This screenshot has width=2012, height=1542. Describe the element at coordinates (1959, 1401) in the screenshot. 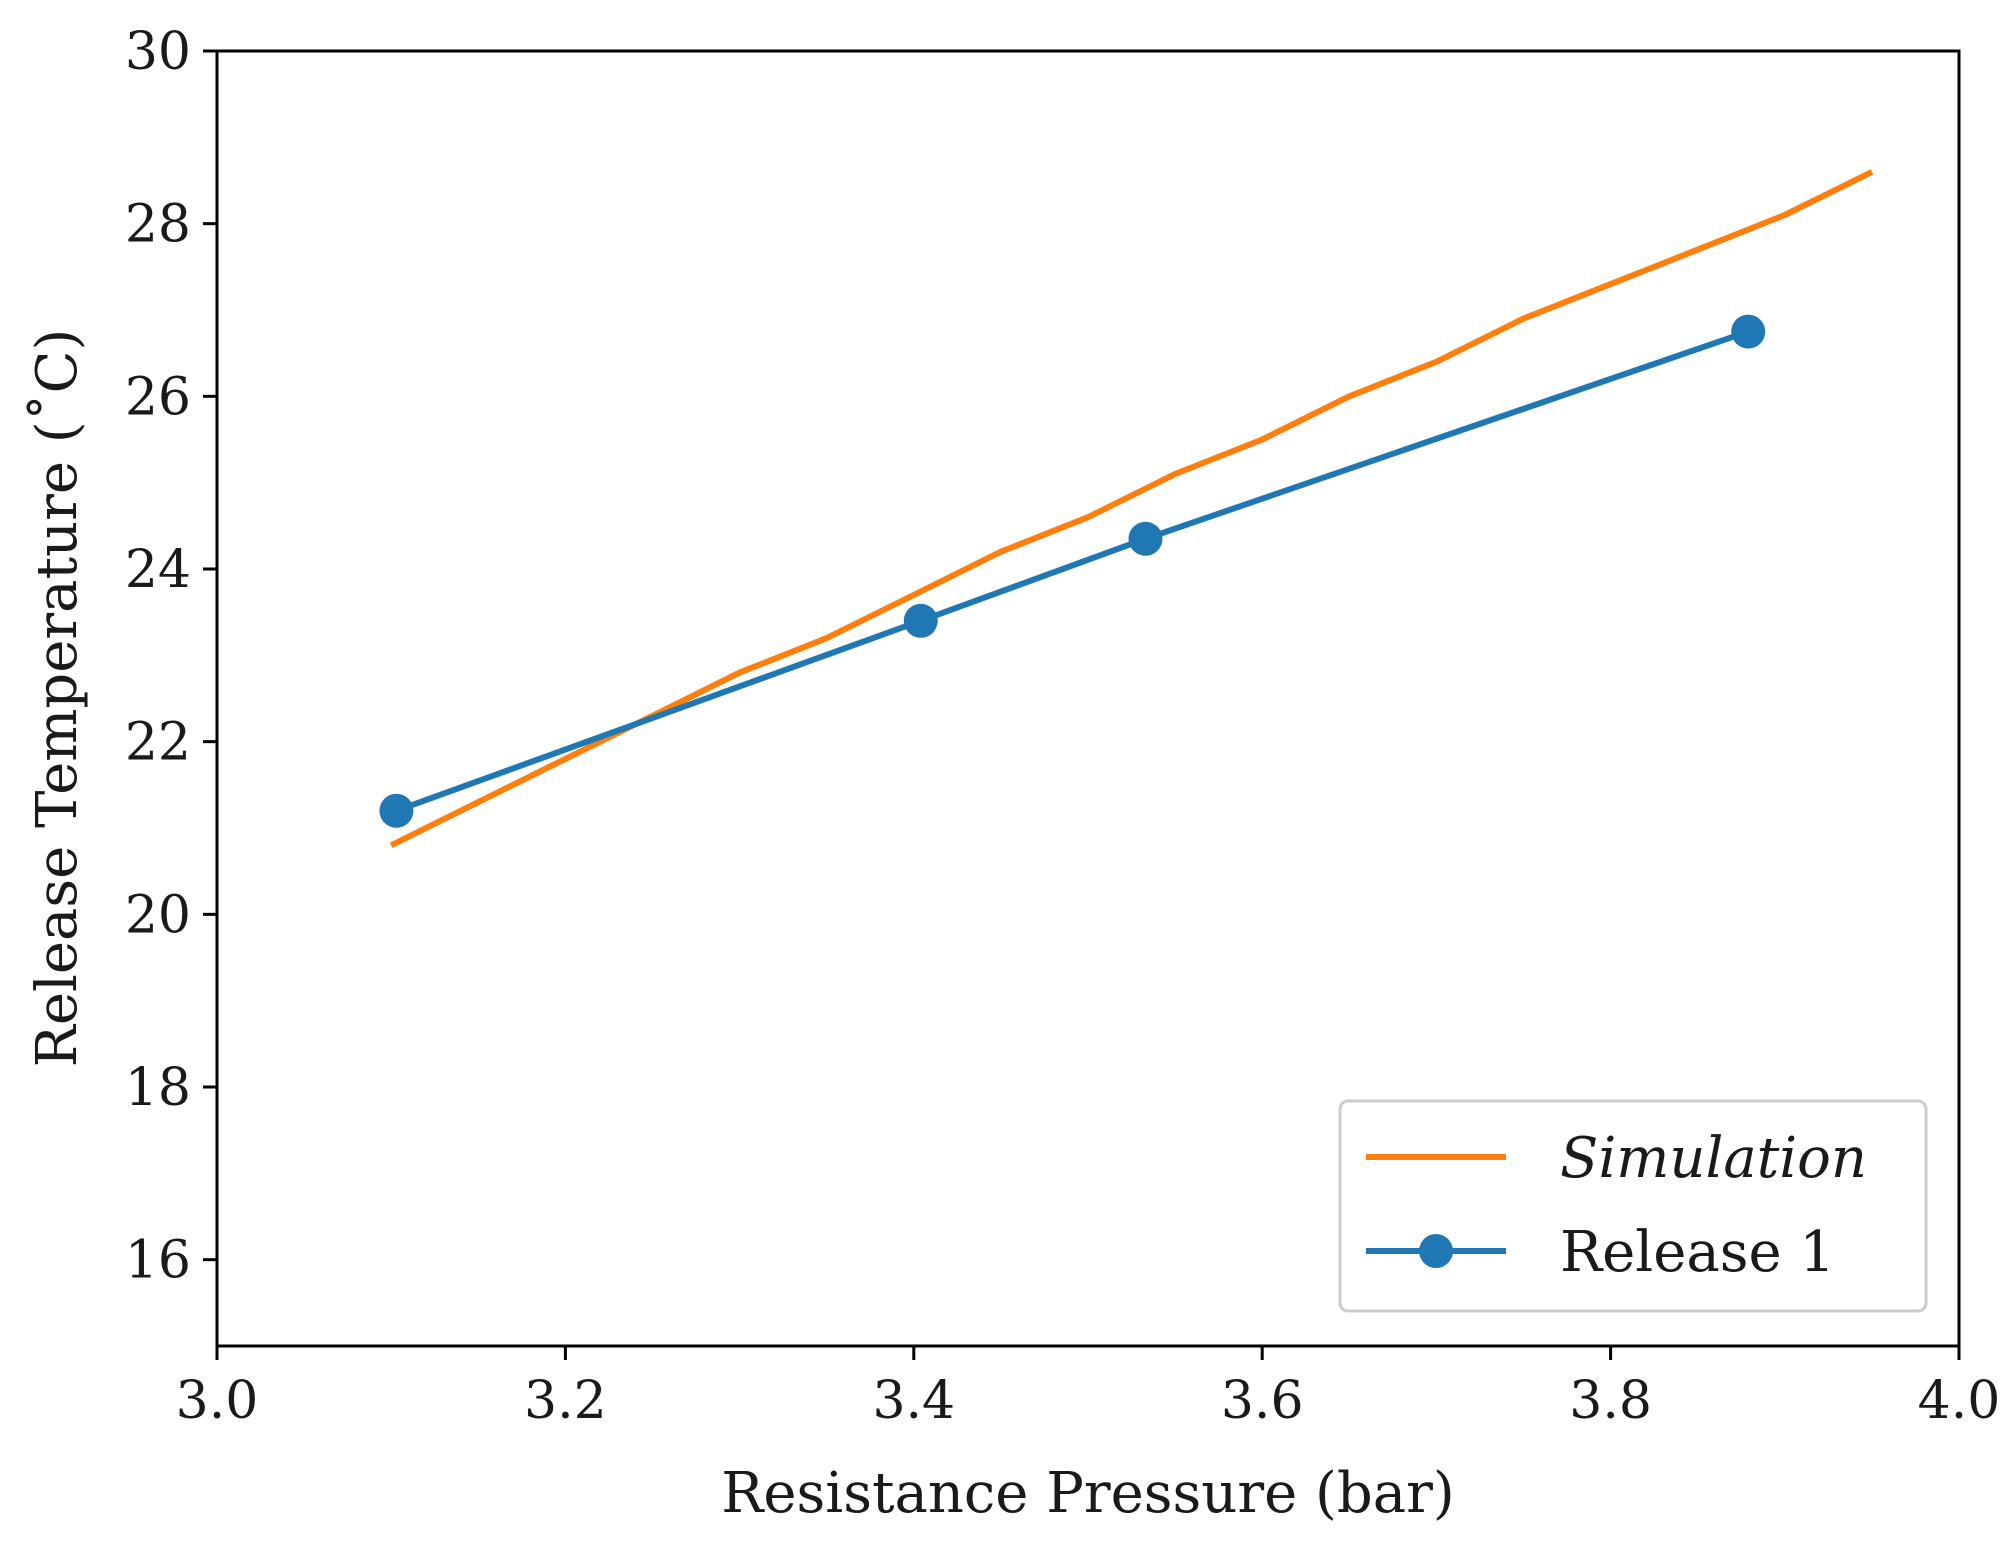

I see `x-tick-label: 4.0` at that location.